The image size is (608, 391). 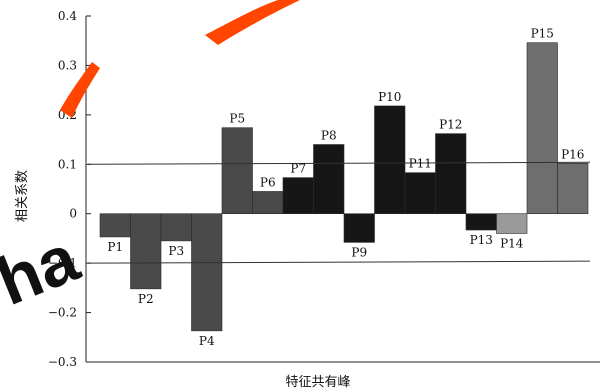 What do you see at coordinates (176, 251) in the screenshot?
I see `bar-label-p3: P3` at bounding box center [176, 251].